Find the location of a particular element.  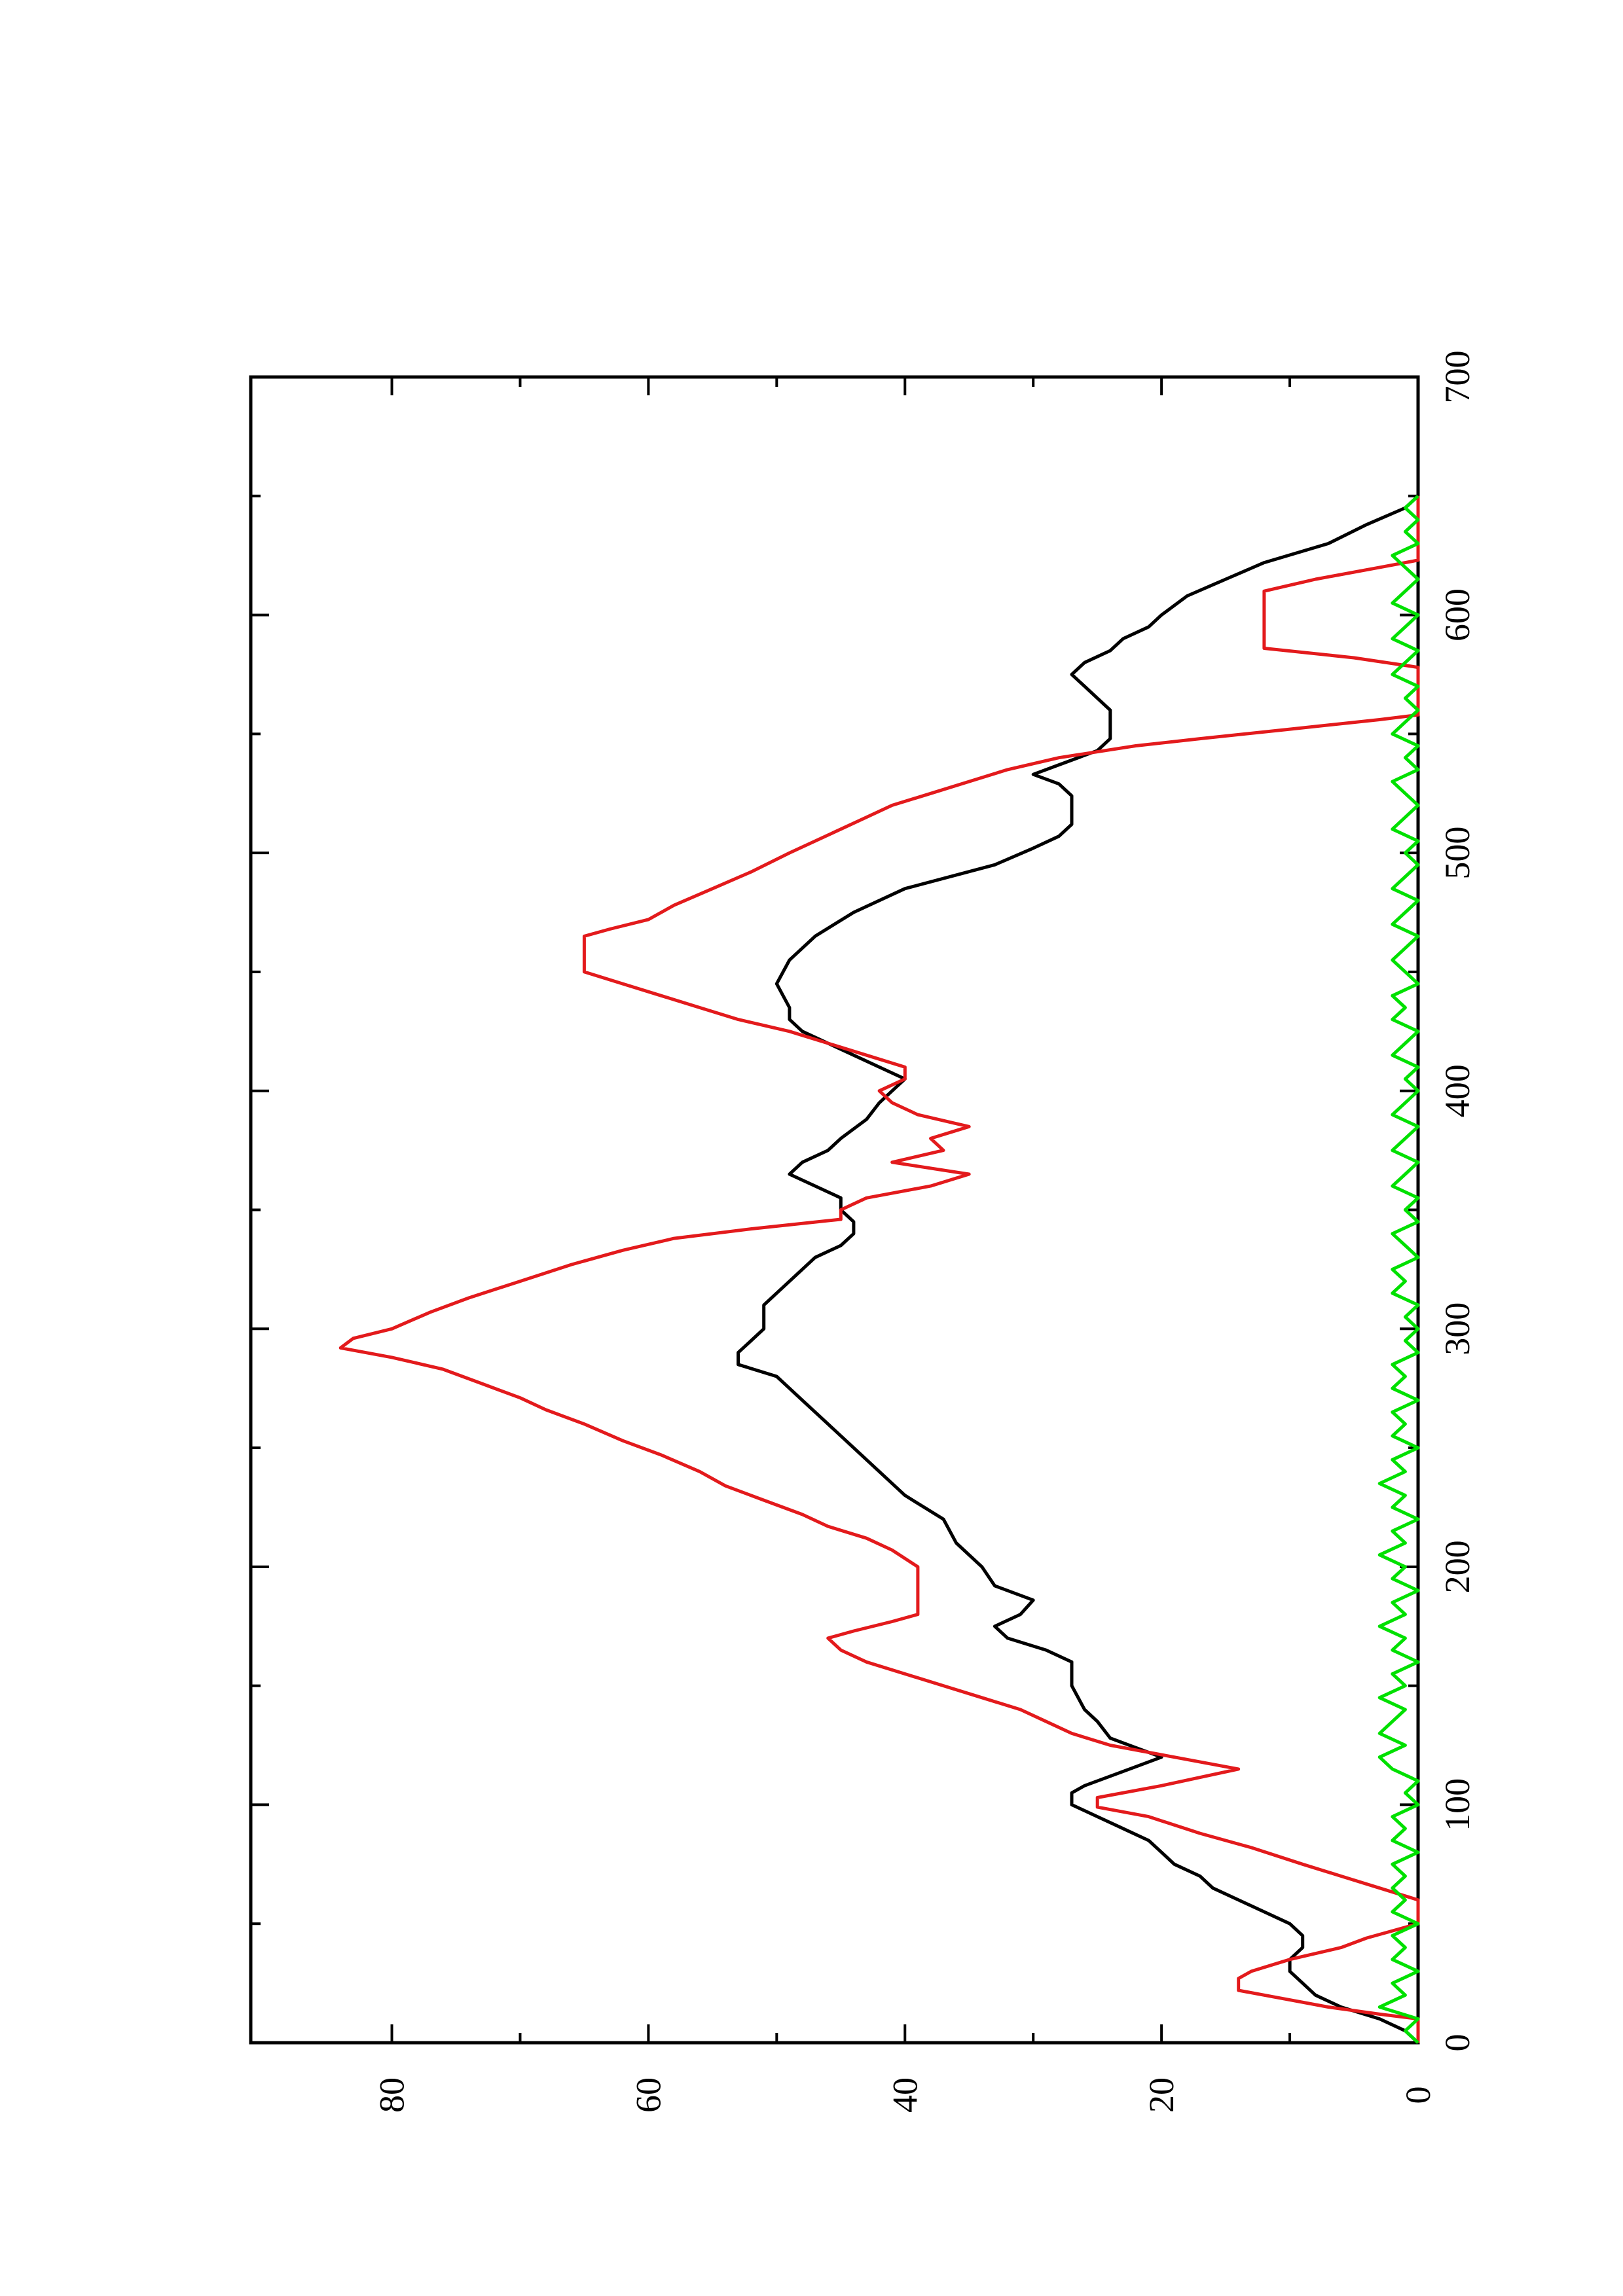

x-tick-label: 400 is located at coordinates (1457, 1090).